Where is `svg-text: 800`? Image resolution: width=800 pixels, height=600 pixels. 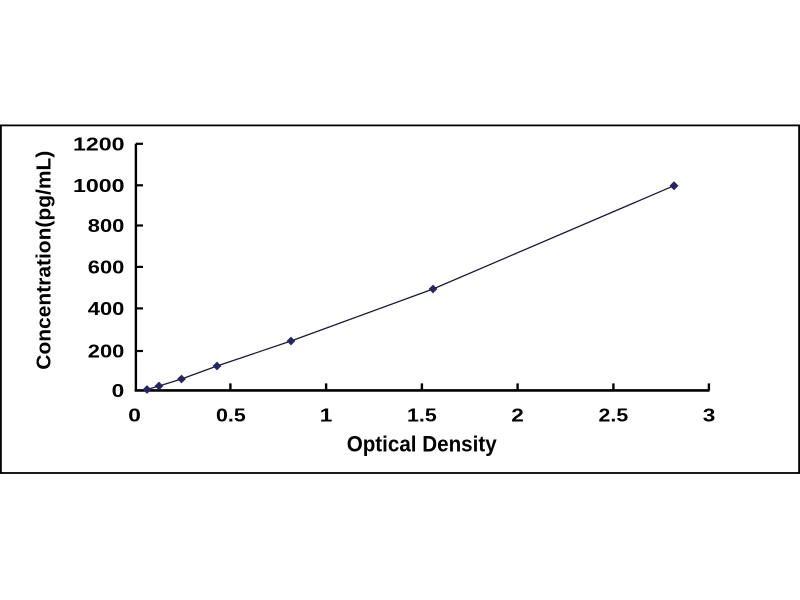
svg-text: 800 is located at coordinates (106, 226).